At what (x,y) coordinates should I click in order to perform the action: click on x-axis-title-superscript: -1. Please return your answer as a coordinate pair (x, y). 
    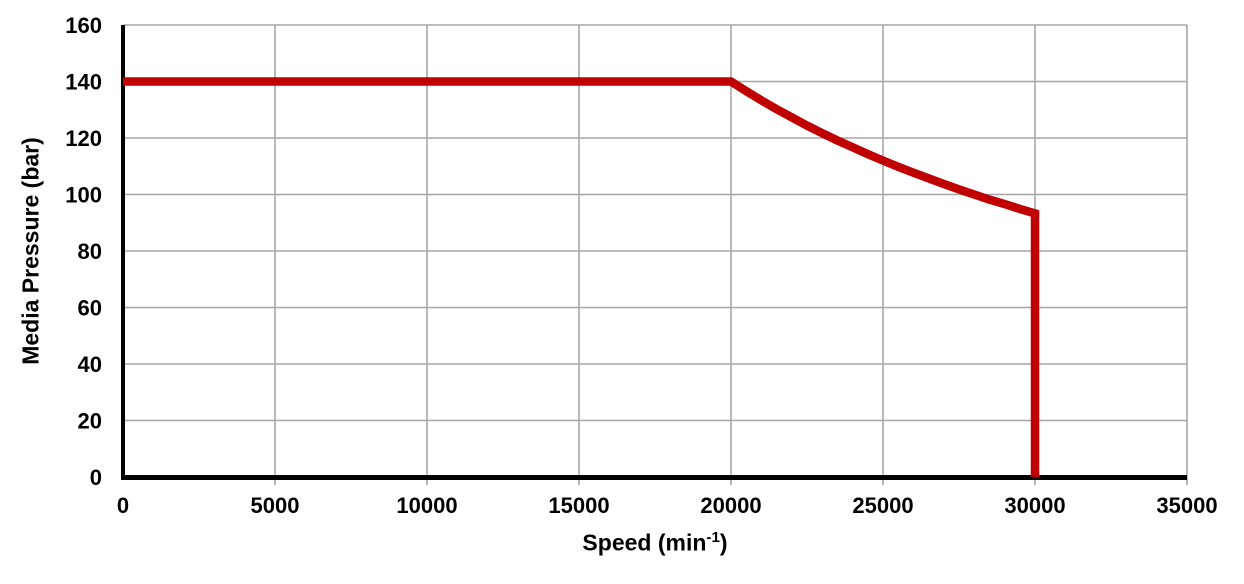
    Looking at the image, I should click on (713, 537).